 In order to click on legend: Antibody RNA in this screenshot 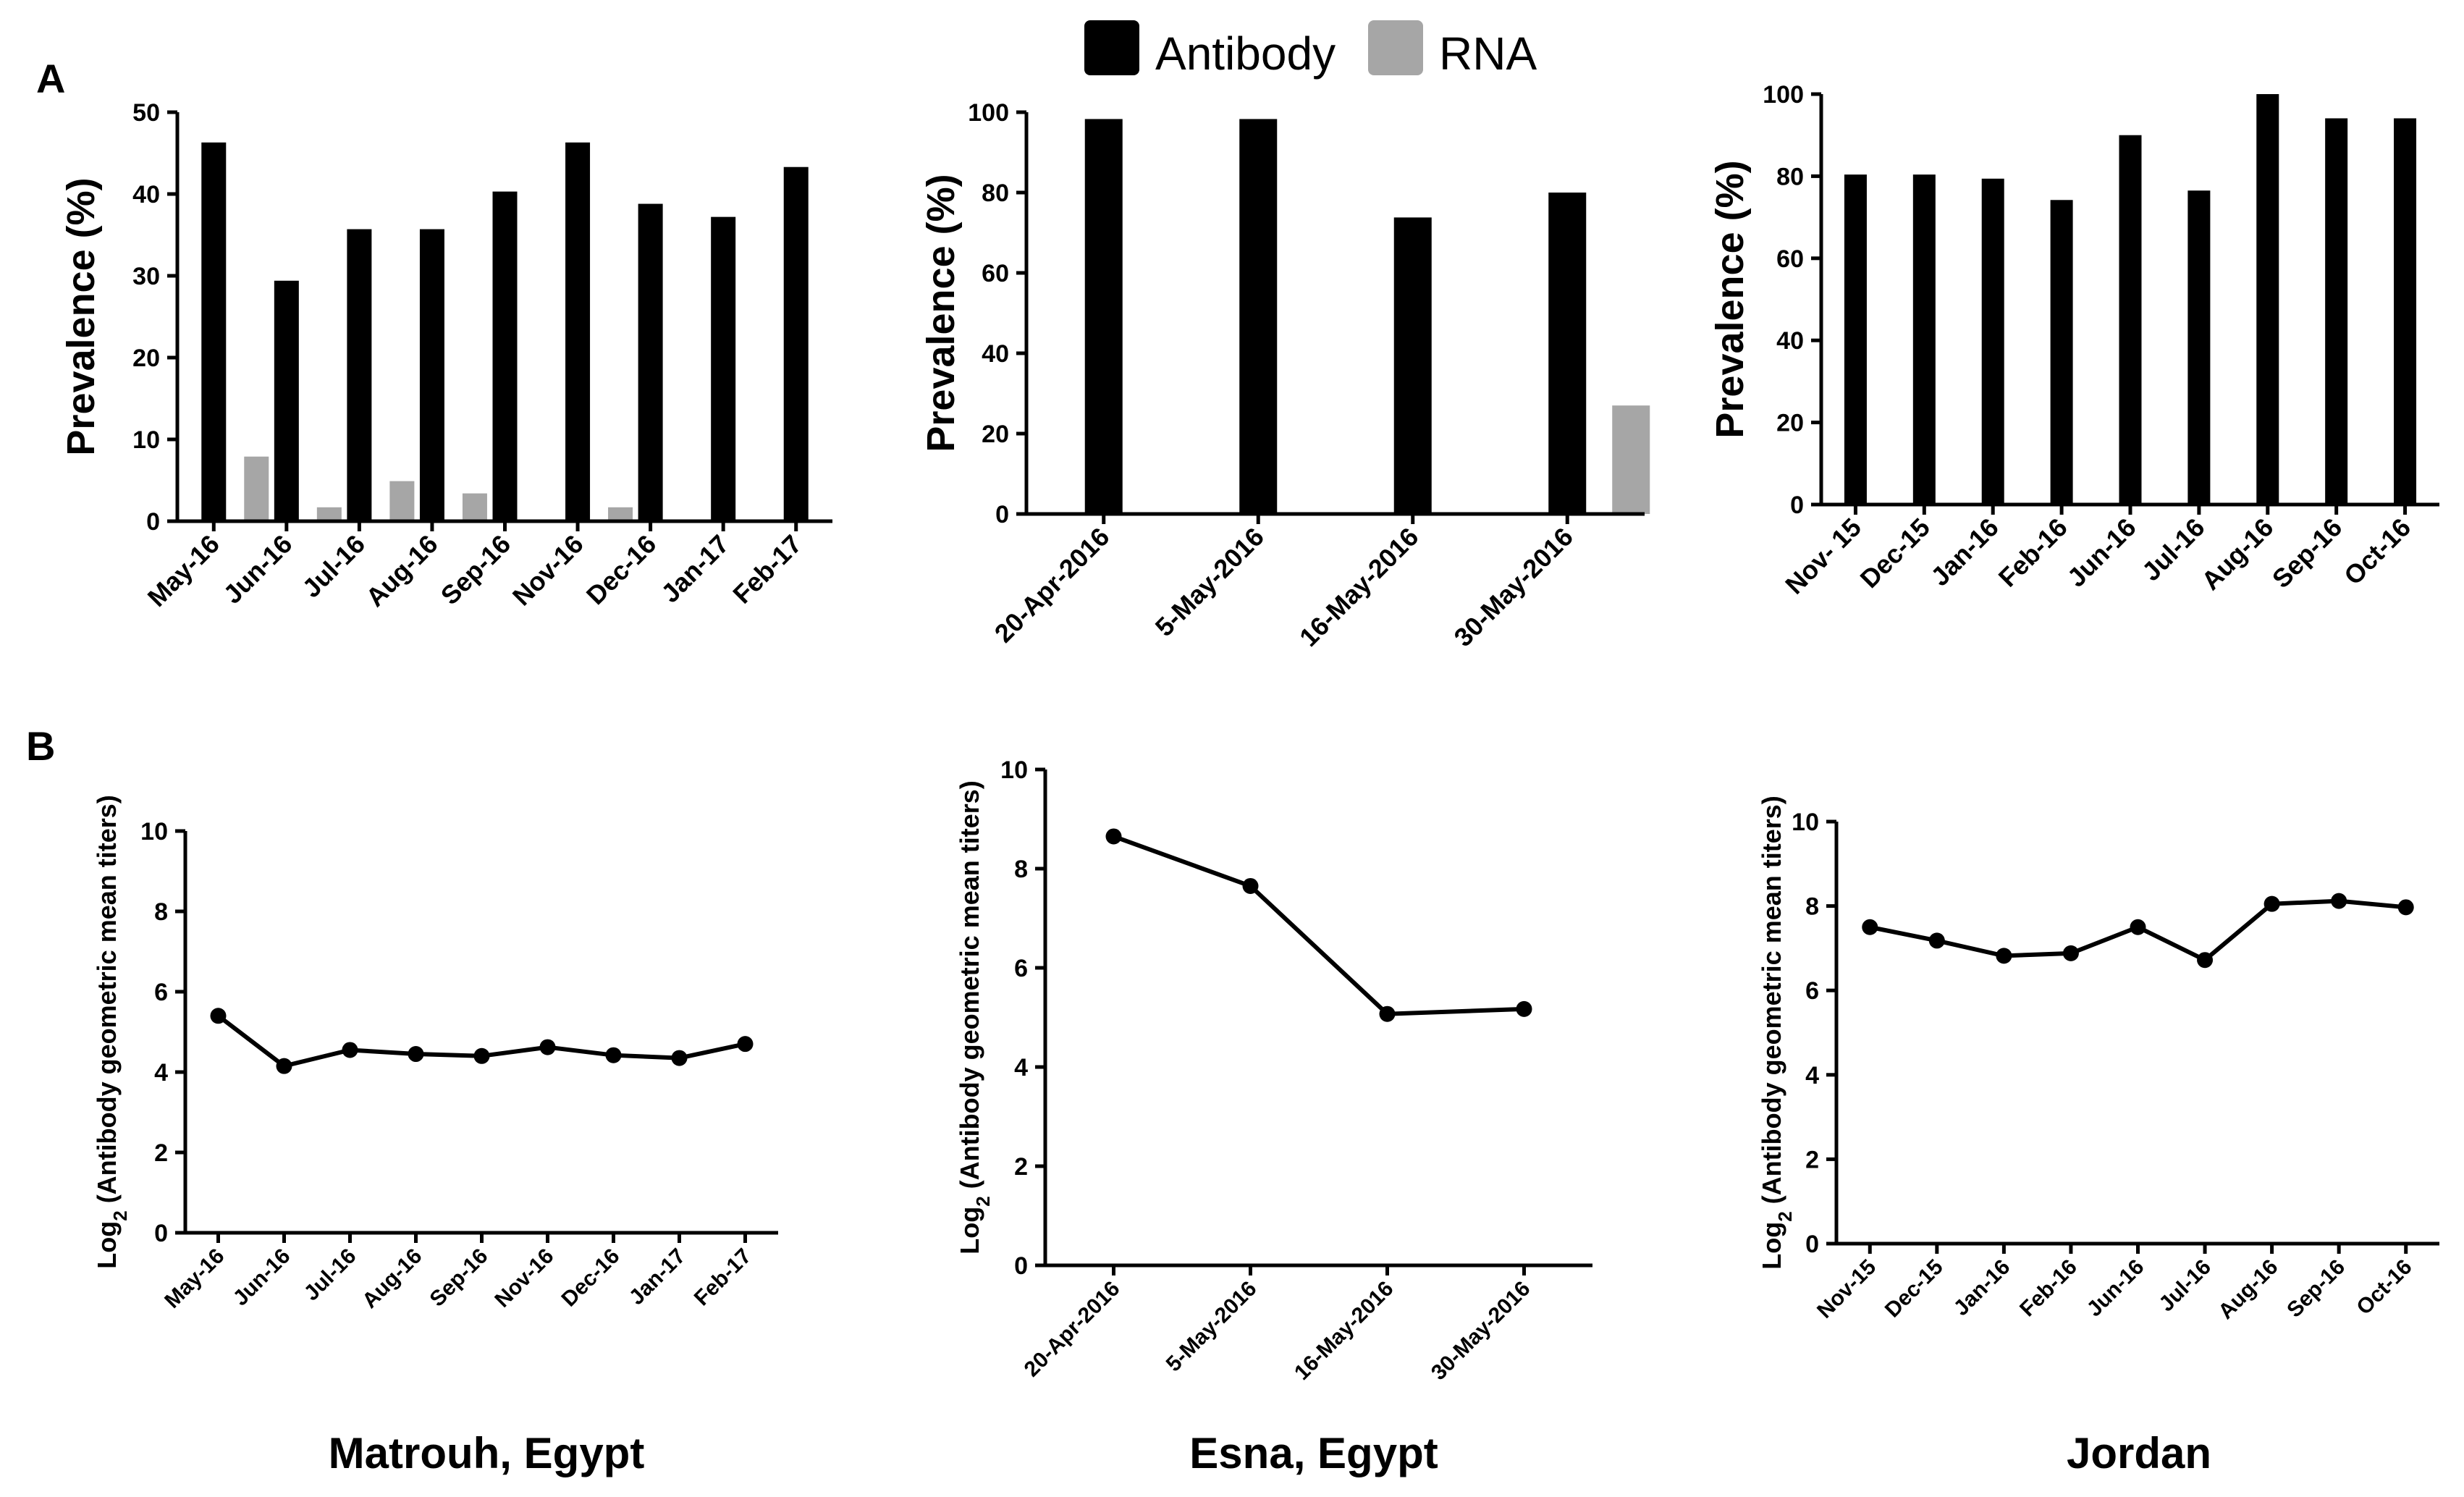, I will do `click(1310, 50)`.